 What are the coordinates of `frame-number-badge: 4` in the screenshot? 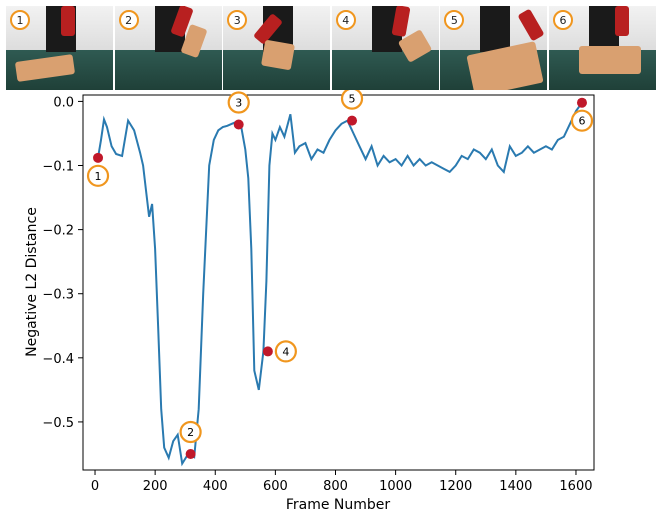 It's located at (345, 20).